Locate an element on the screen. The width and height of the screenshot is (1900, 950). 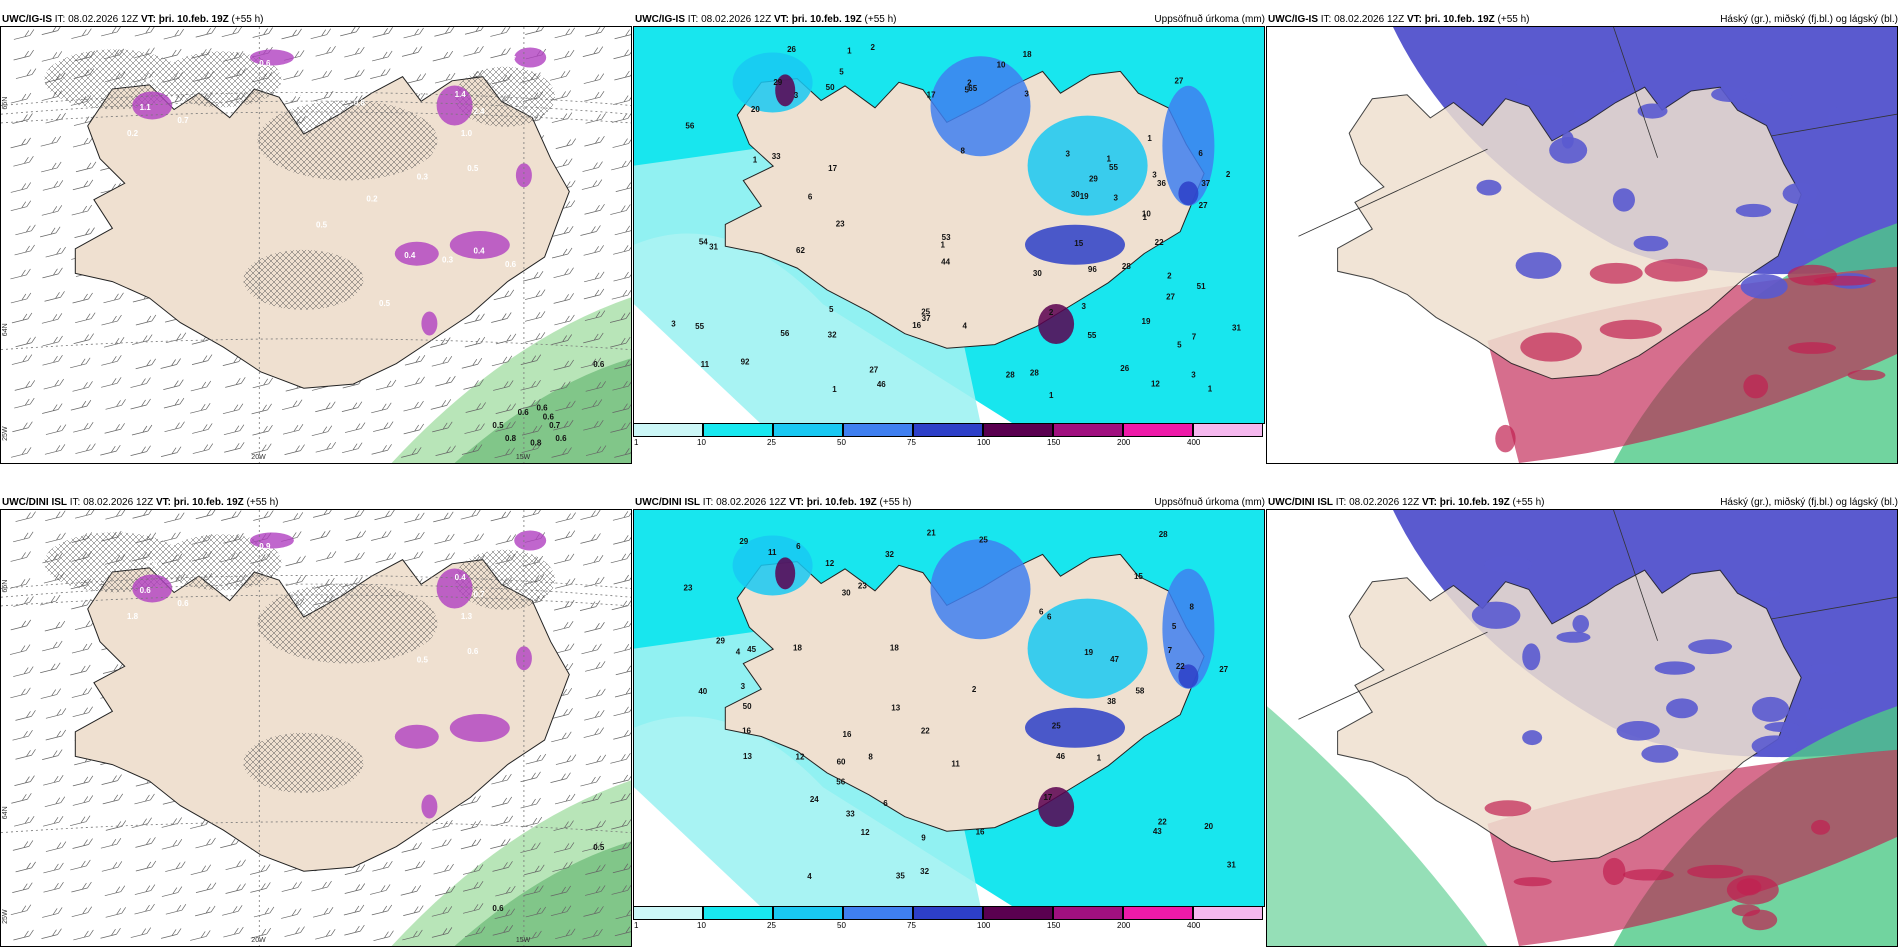
precip-value-label: 18 is located at coordinates (894, 648).